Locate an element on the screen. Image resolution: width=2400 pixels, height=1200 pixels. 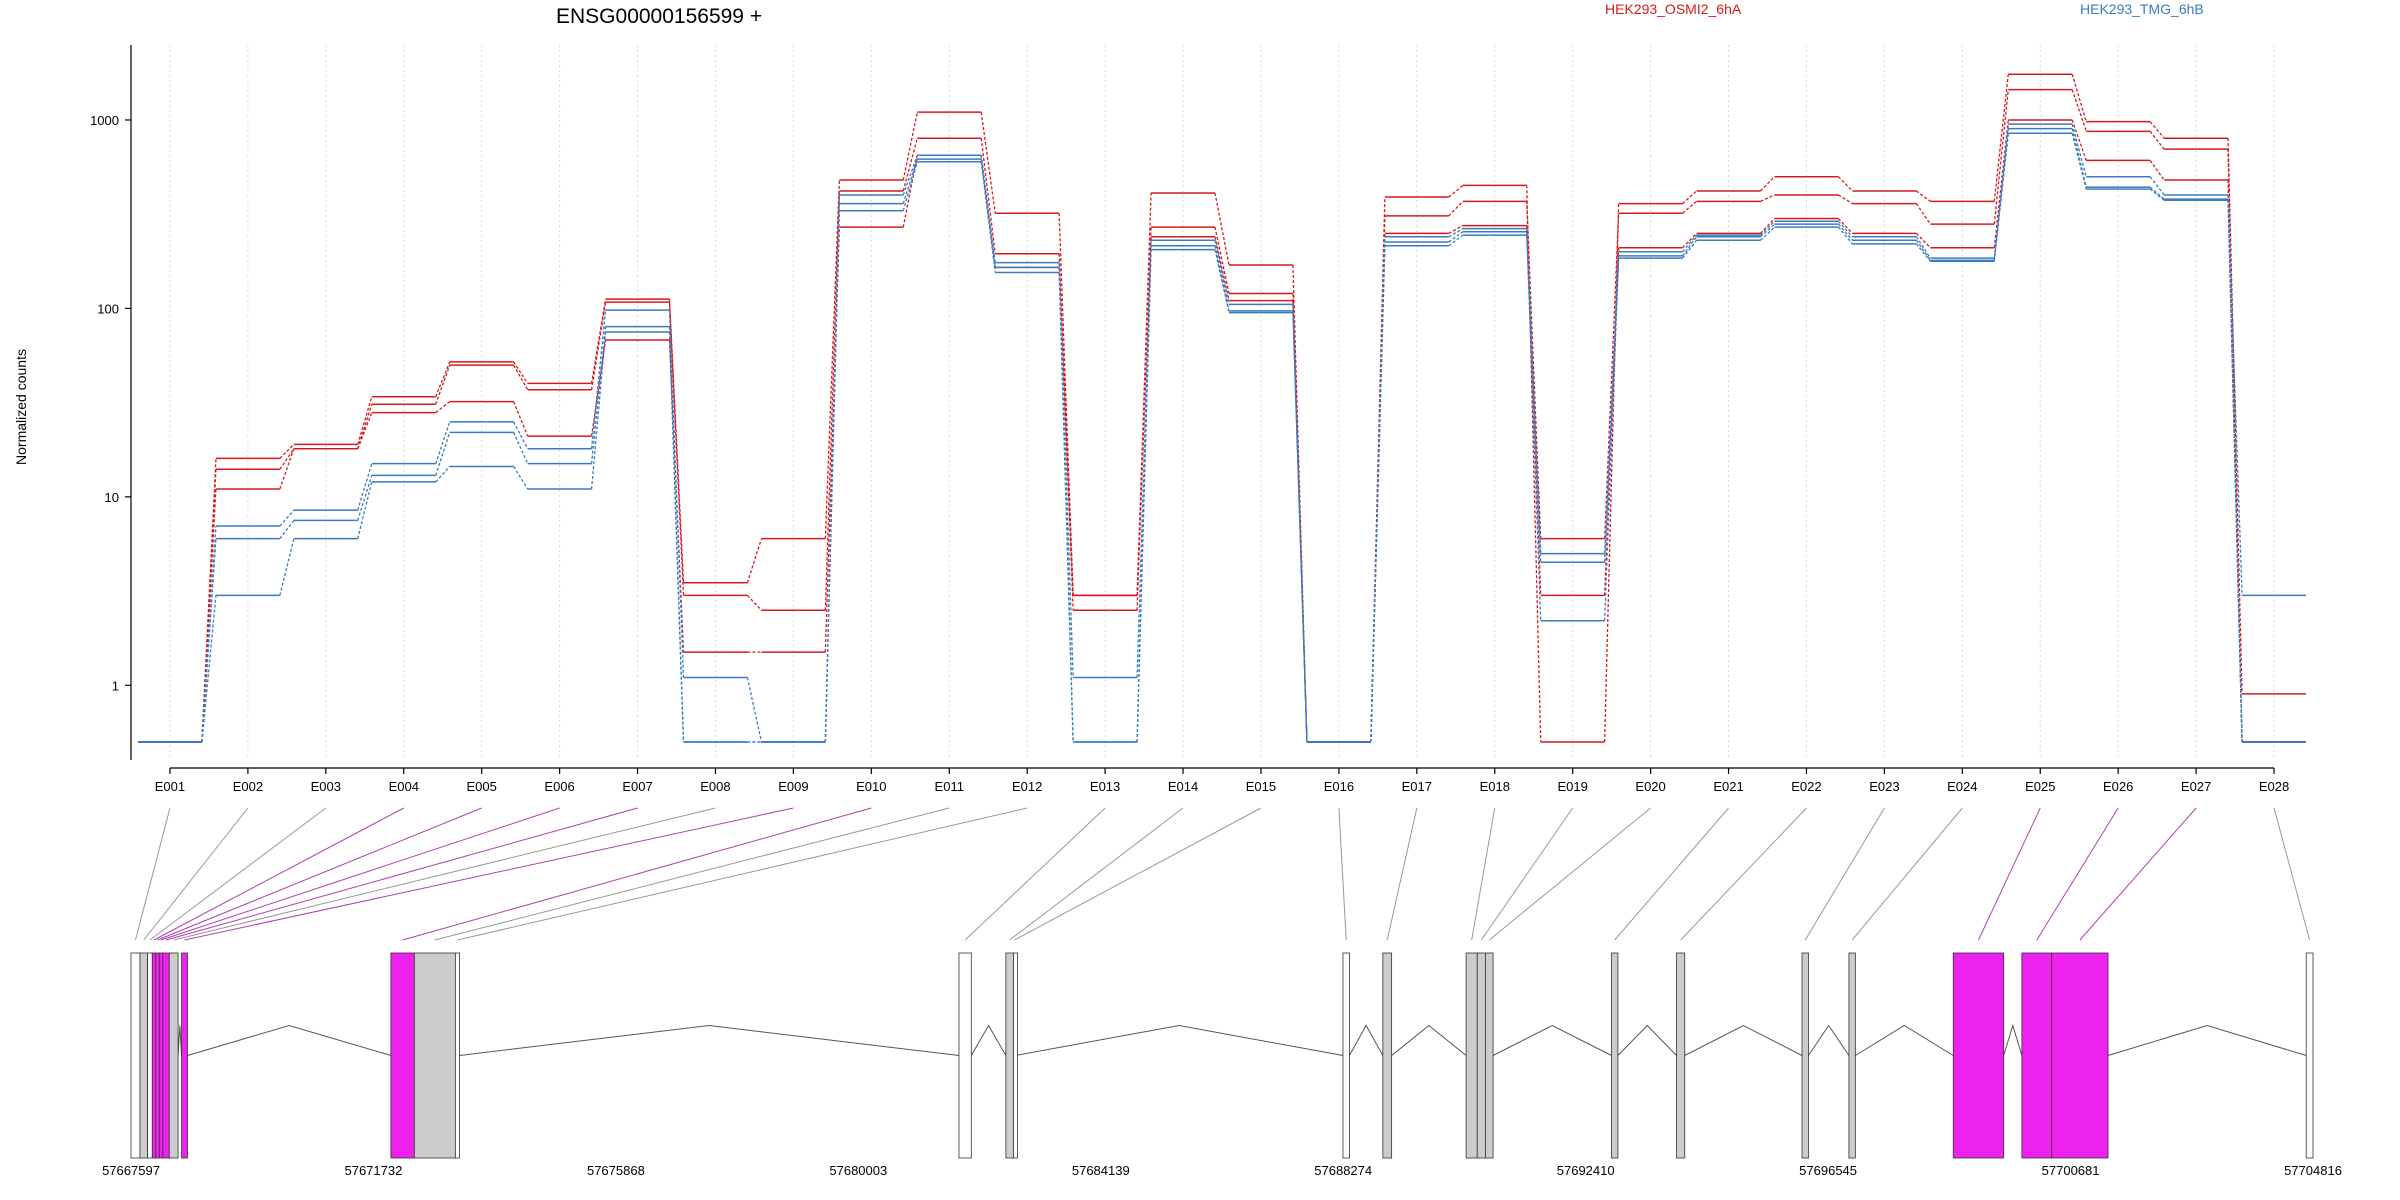
y-axis-label: Normalized counts is located at coordinates (21, 407).